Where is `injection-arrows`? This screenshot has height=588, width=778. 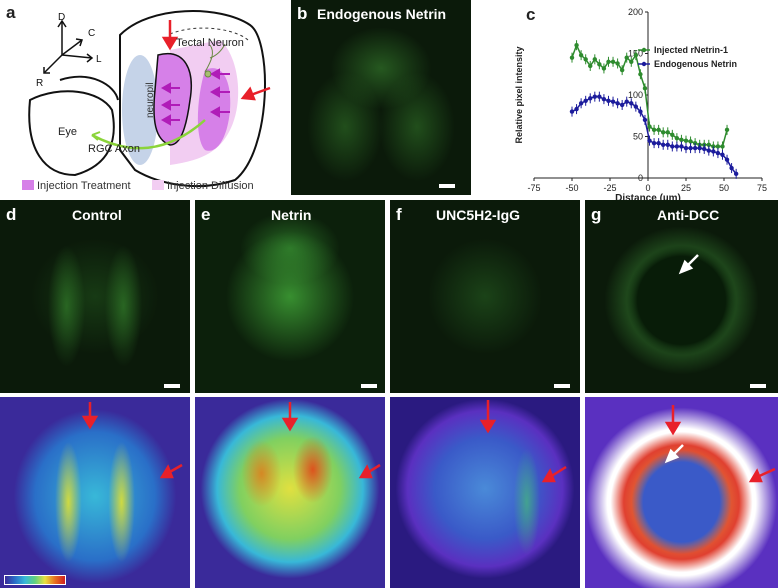 injection-arrows is located at coordinates (216, 60).